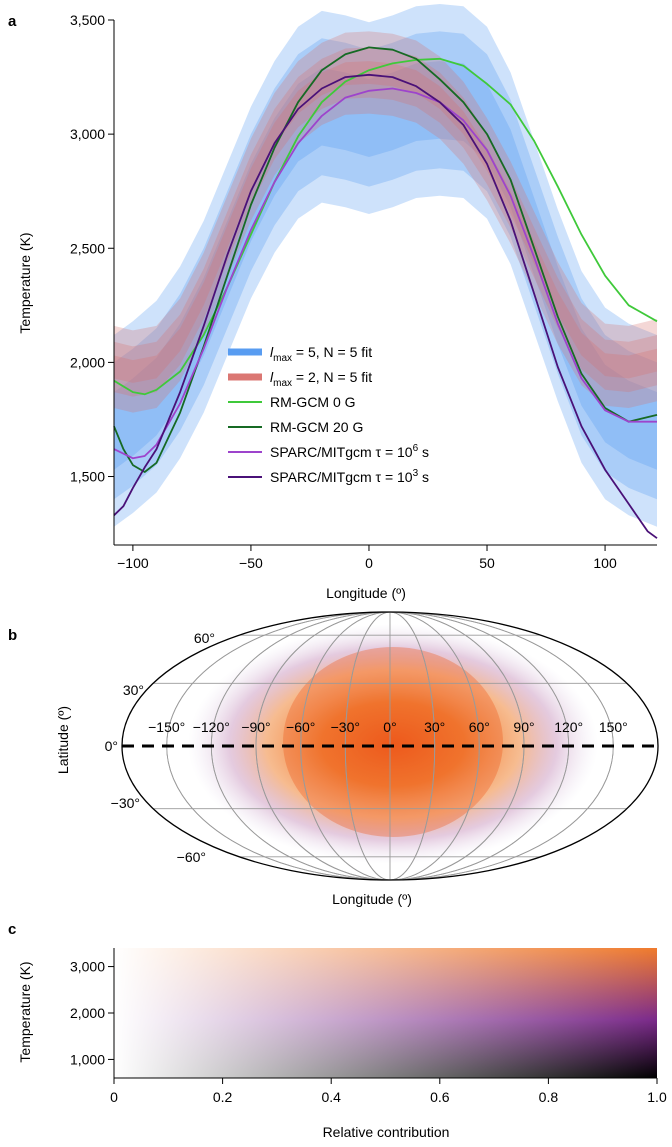 The image size is (672, 1147). I want to click on longitude-label: 0°, so click(389, 727).